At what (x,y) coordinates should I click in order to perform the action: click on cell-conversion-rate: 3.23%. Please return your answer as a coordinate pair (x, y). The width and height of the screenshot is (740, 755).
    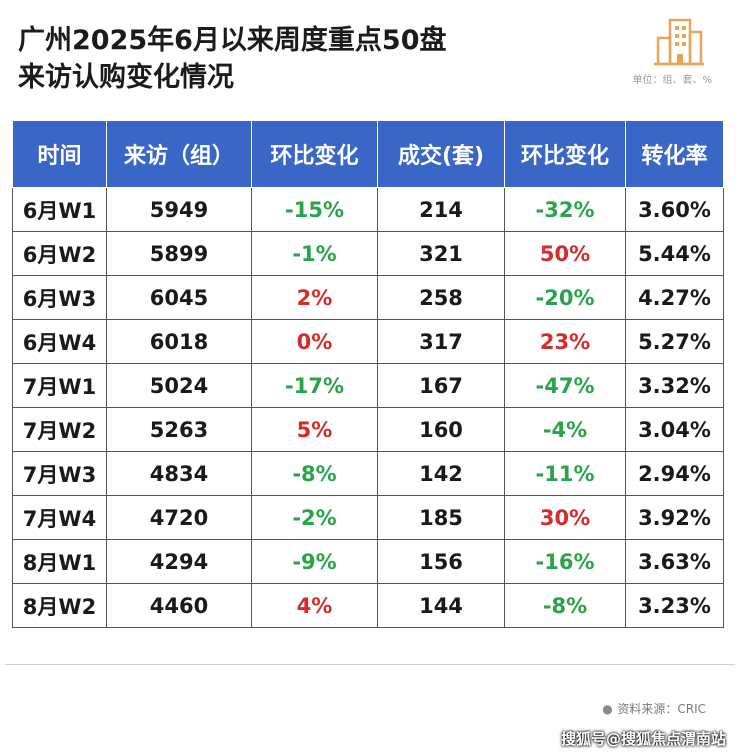
    Looking at the image, I should click on (674, 605).